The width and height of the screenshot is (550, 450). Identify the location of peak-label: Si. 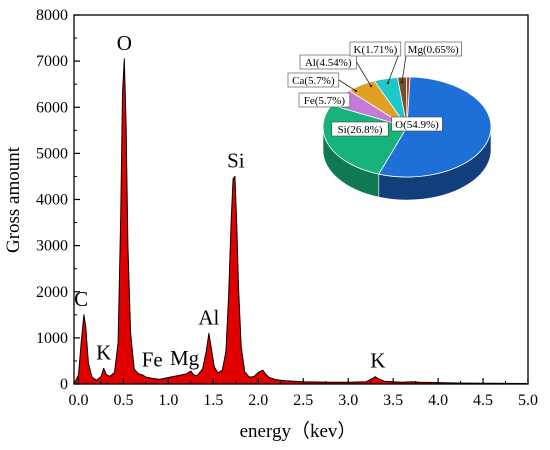
(236, 160).